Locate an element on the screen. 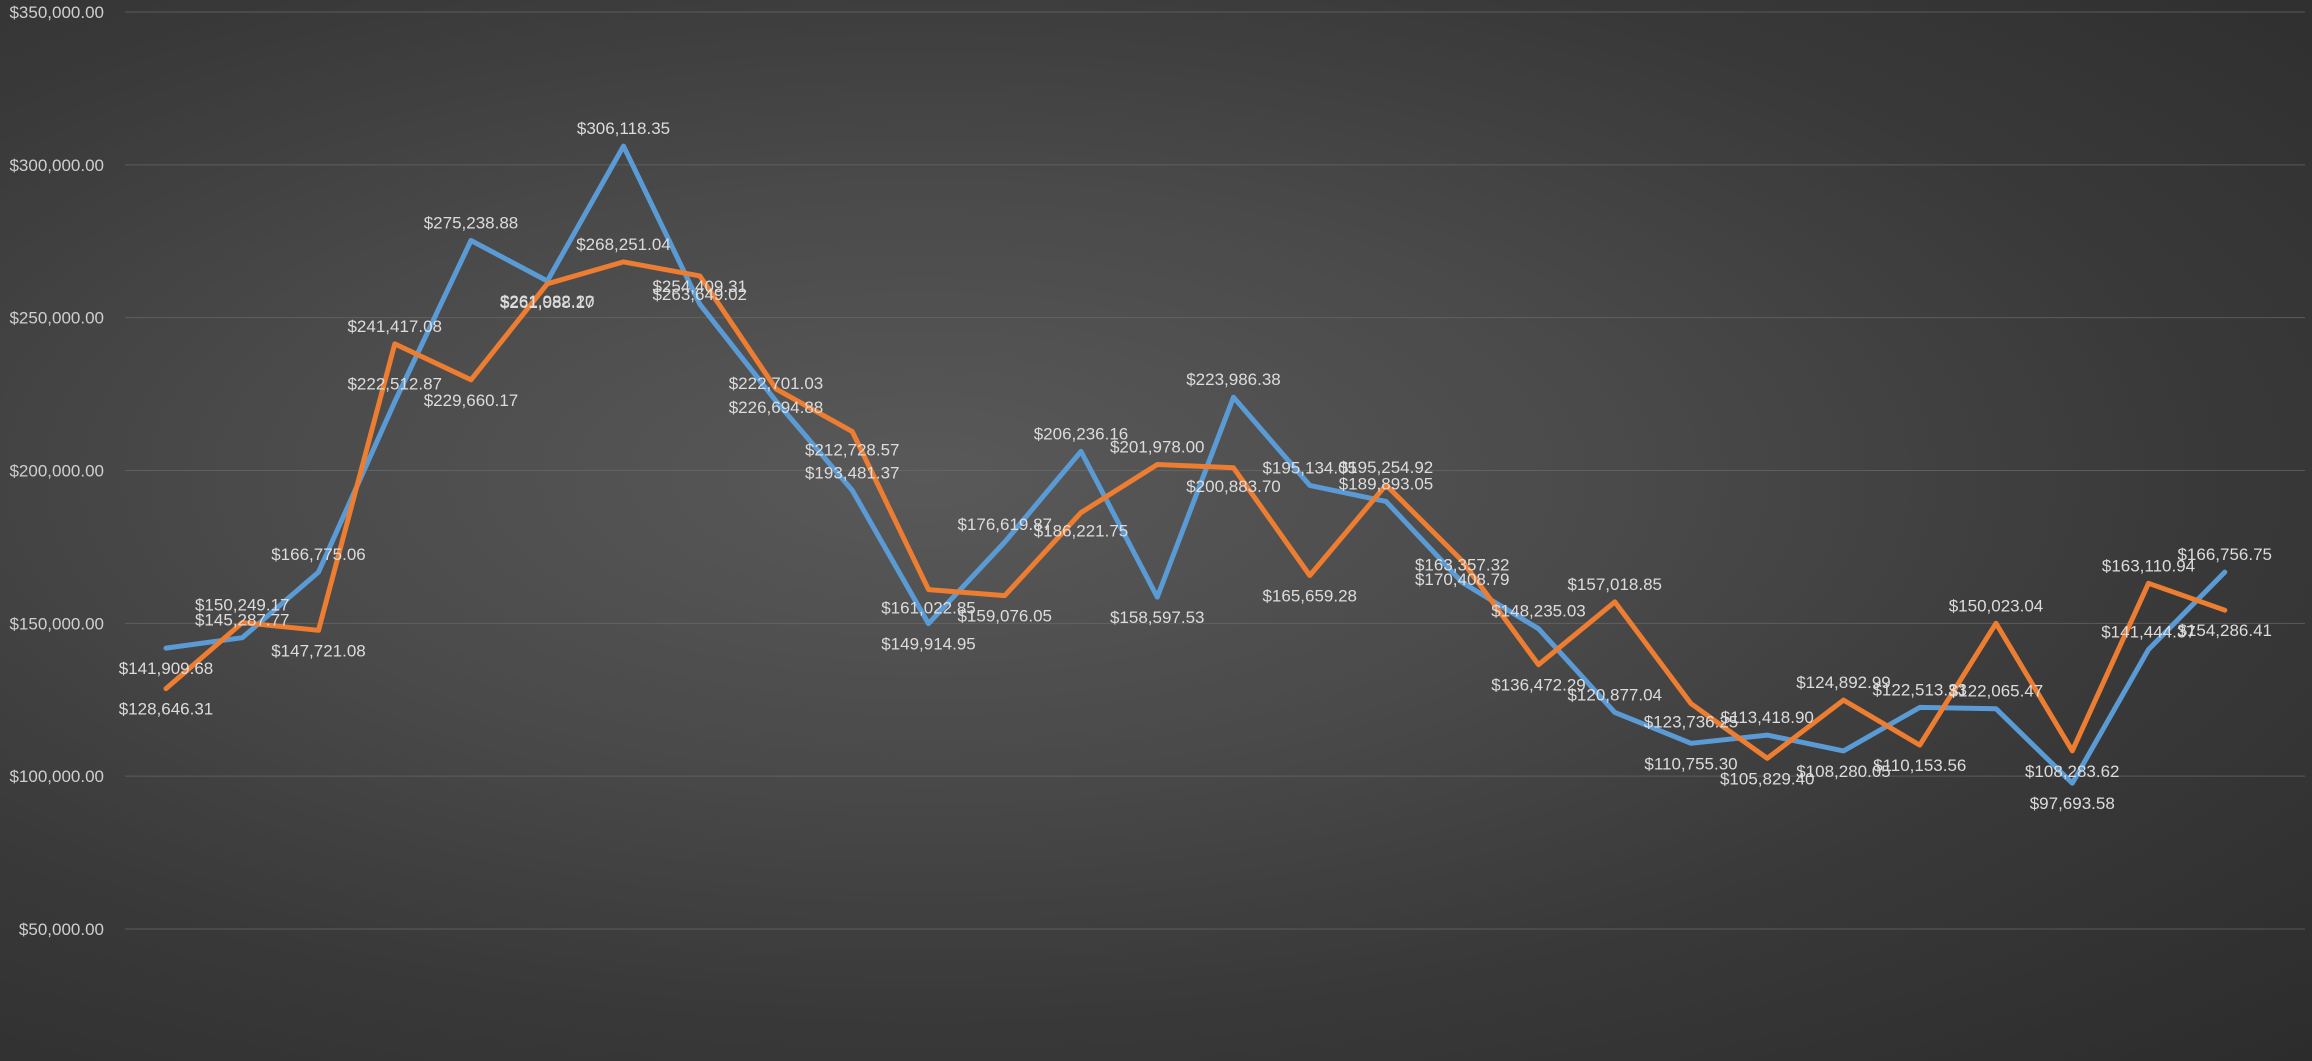 This screenshot has width=2312, height=1061. y-tick-label: $350,000.00 is located at coordinates (56, 12).